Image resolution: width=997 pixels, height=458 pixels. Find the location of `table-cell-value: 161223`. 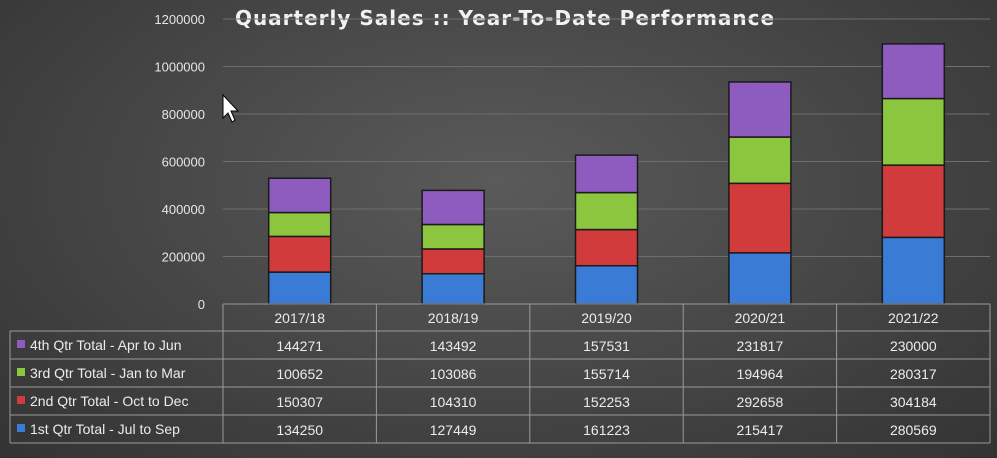

table-cell-value: 161223 is located at coordinates (606, 430).